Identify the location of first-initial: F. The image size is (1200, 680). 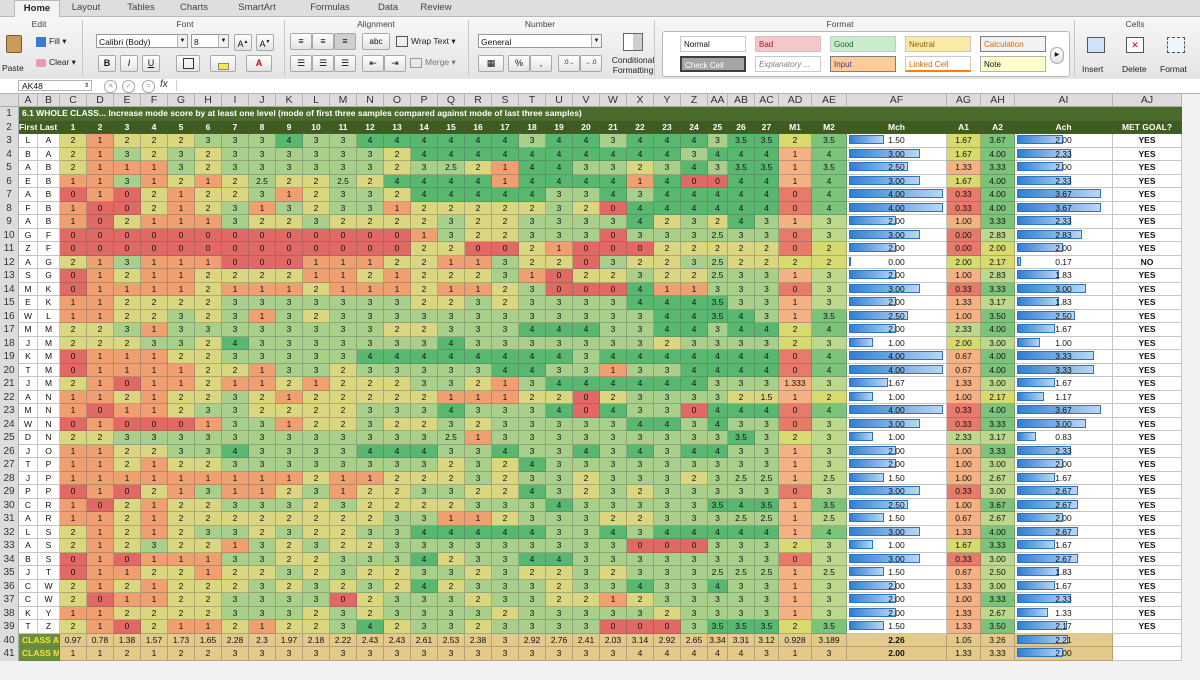
(28, 208).